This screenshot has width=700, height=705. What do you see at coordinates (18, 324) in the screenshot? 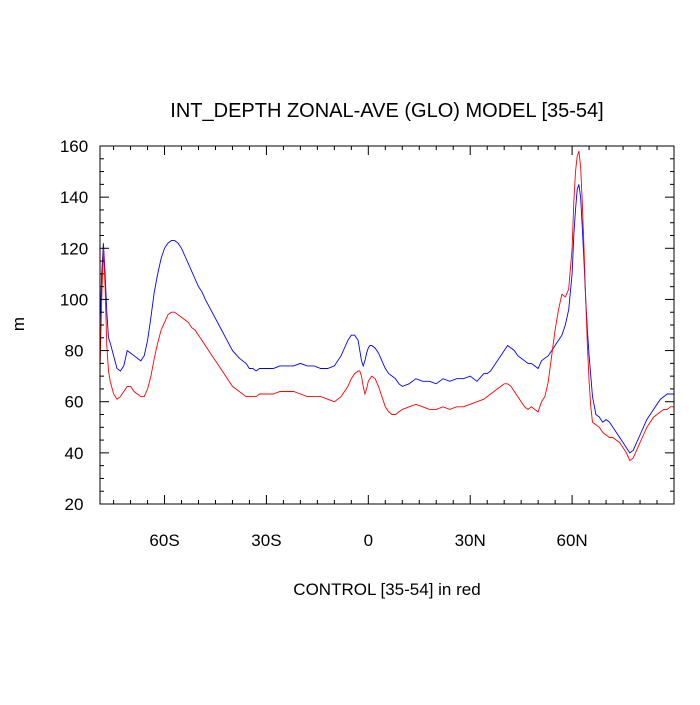
I see `y-axis-label: m` at bounding box center [18, 324].